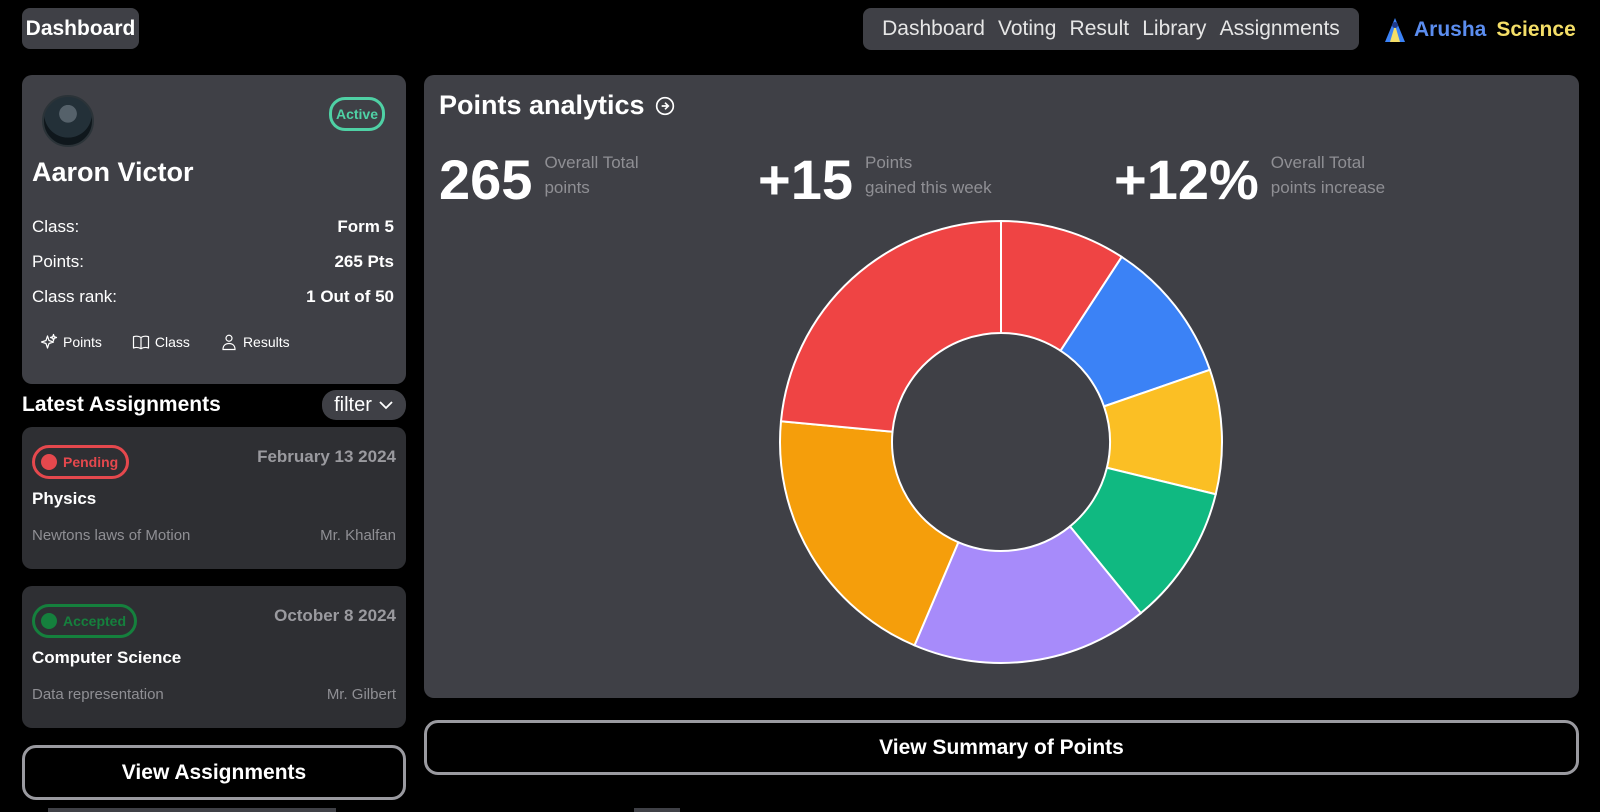 This screenshot has height=812, width=1600. I want to click on brand-logo-icon, so click(1395, 30).